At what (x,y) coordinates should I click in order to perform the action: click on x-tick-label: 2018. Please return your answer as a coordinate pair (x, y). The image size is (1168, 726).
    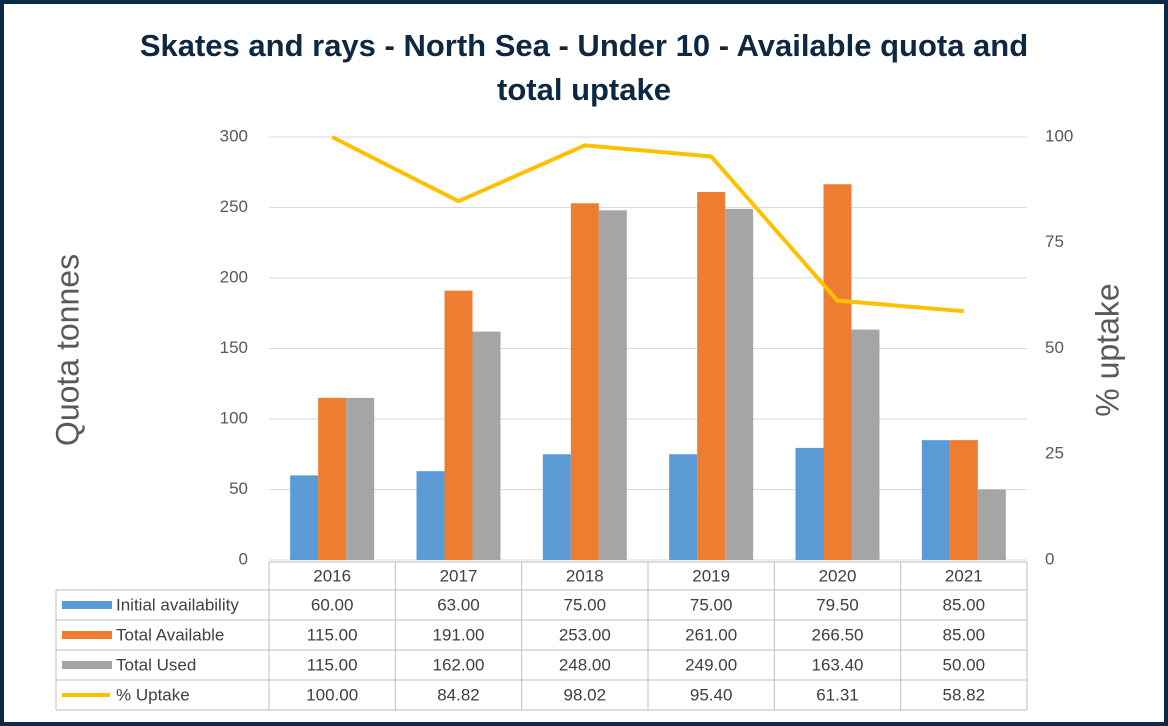
    Looking at the image, I should click on (585, 575).